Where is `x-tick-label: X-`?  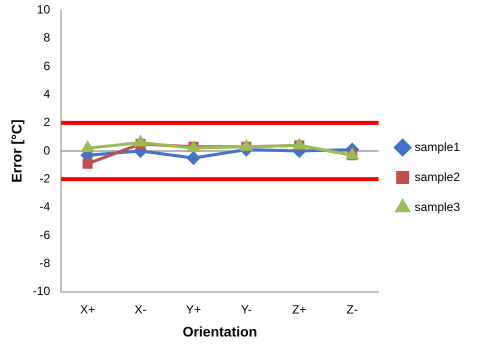
x-tick-label: X- is located at coordinates (140, 309).